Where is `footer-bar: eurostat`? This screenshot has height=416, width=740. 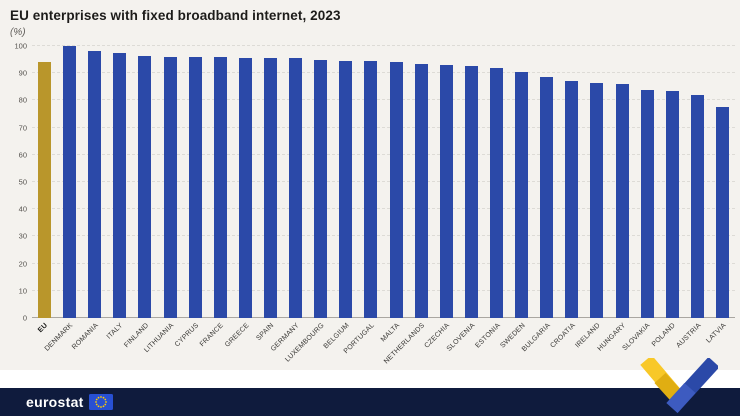 footer-bar: eurostat is located at coordinates (370, 402).